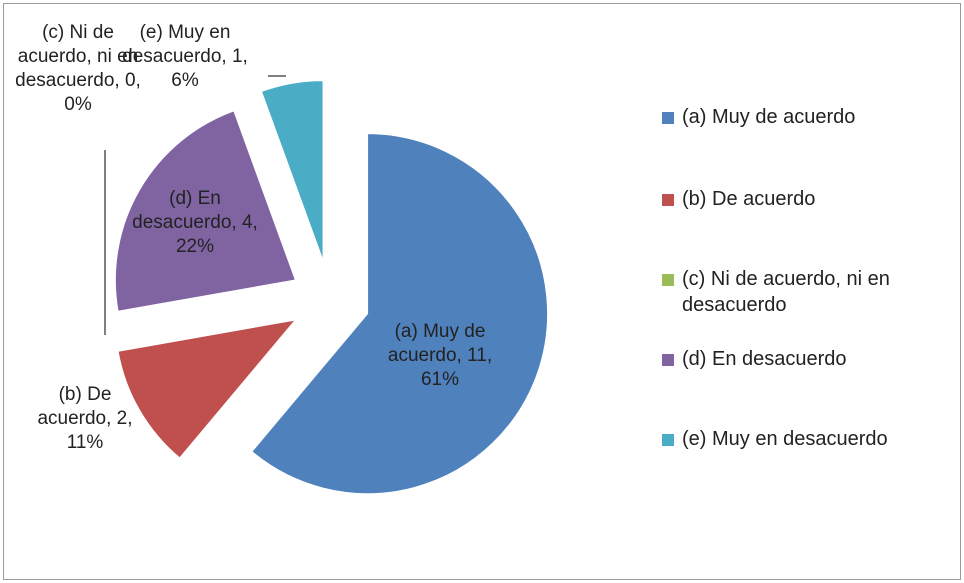  Describe the element at coordinates (185, 56) in the screenshot. I see `data-label: (e) Muy en desacuerdo, 1, 6%` at that location.